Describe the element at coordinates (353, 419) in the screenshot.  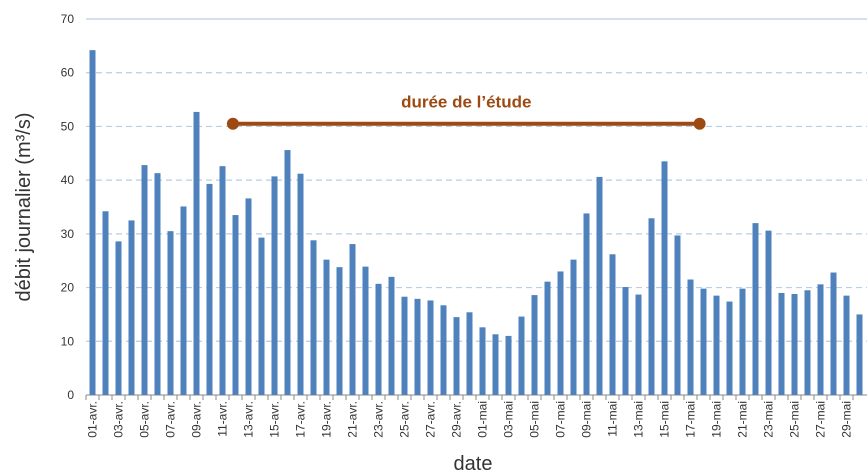
I see `x-tick-label: 21-avr.` at that location.